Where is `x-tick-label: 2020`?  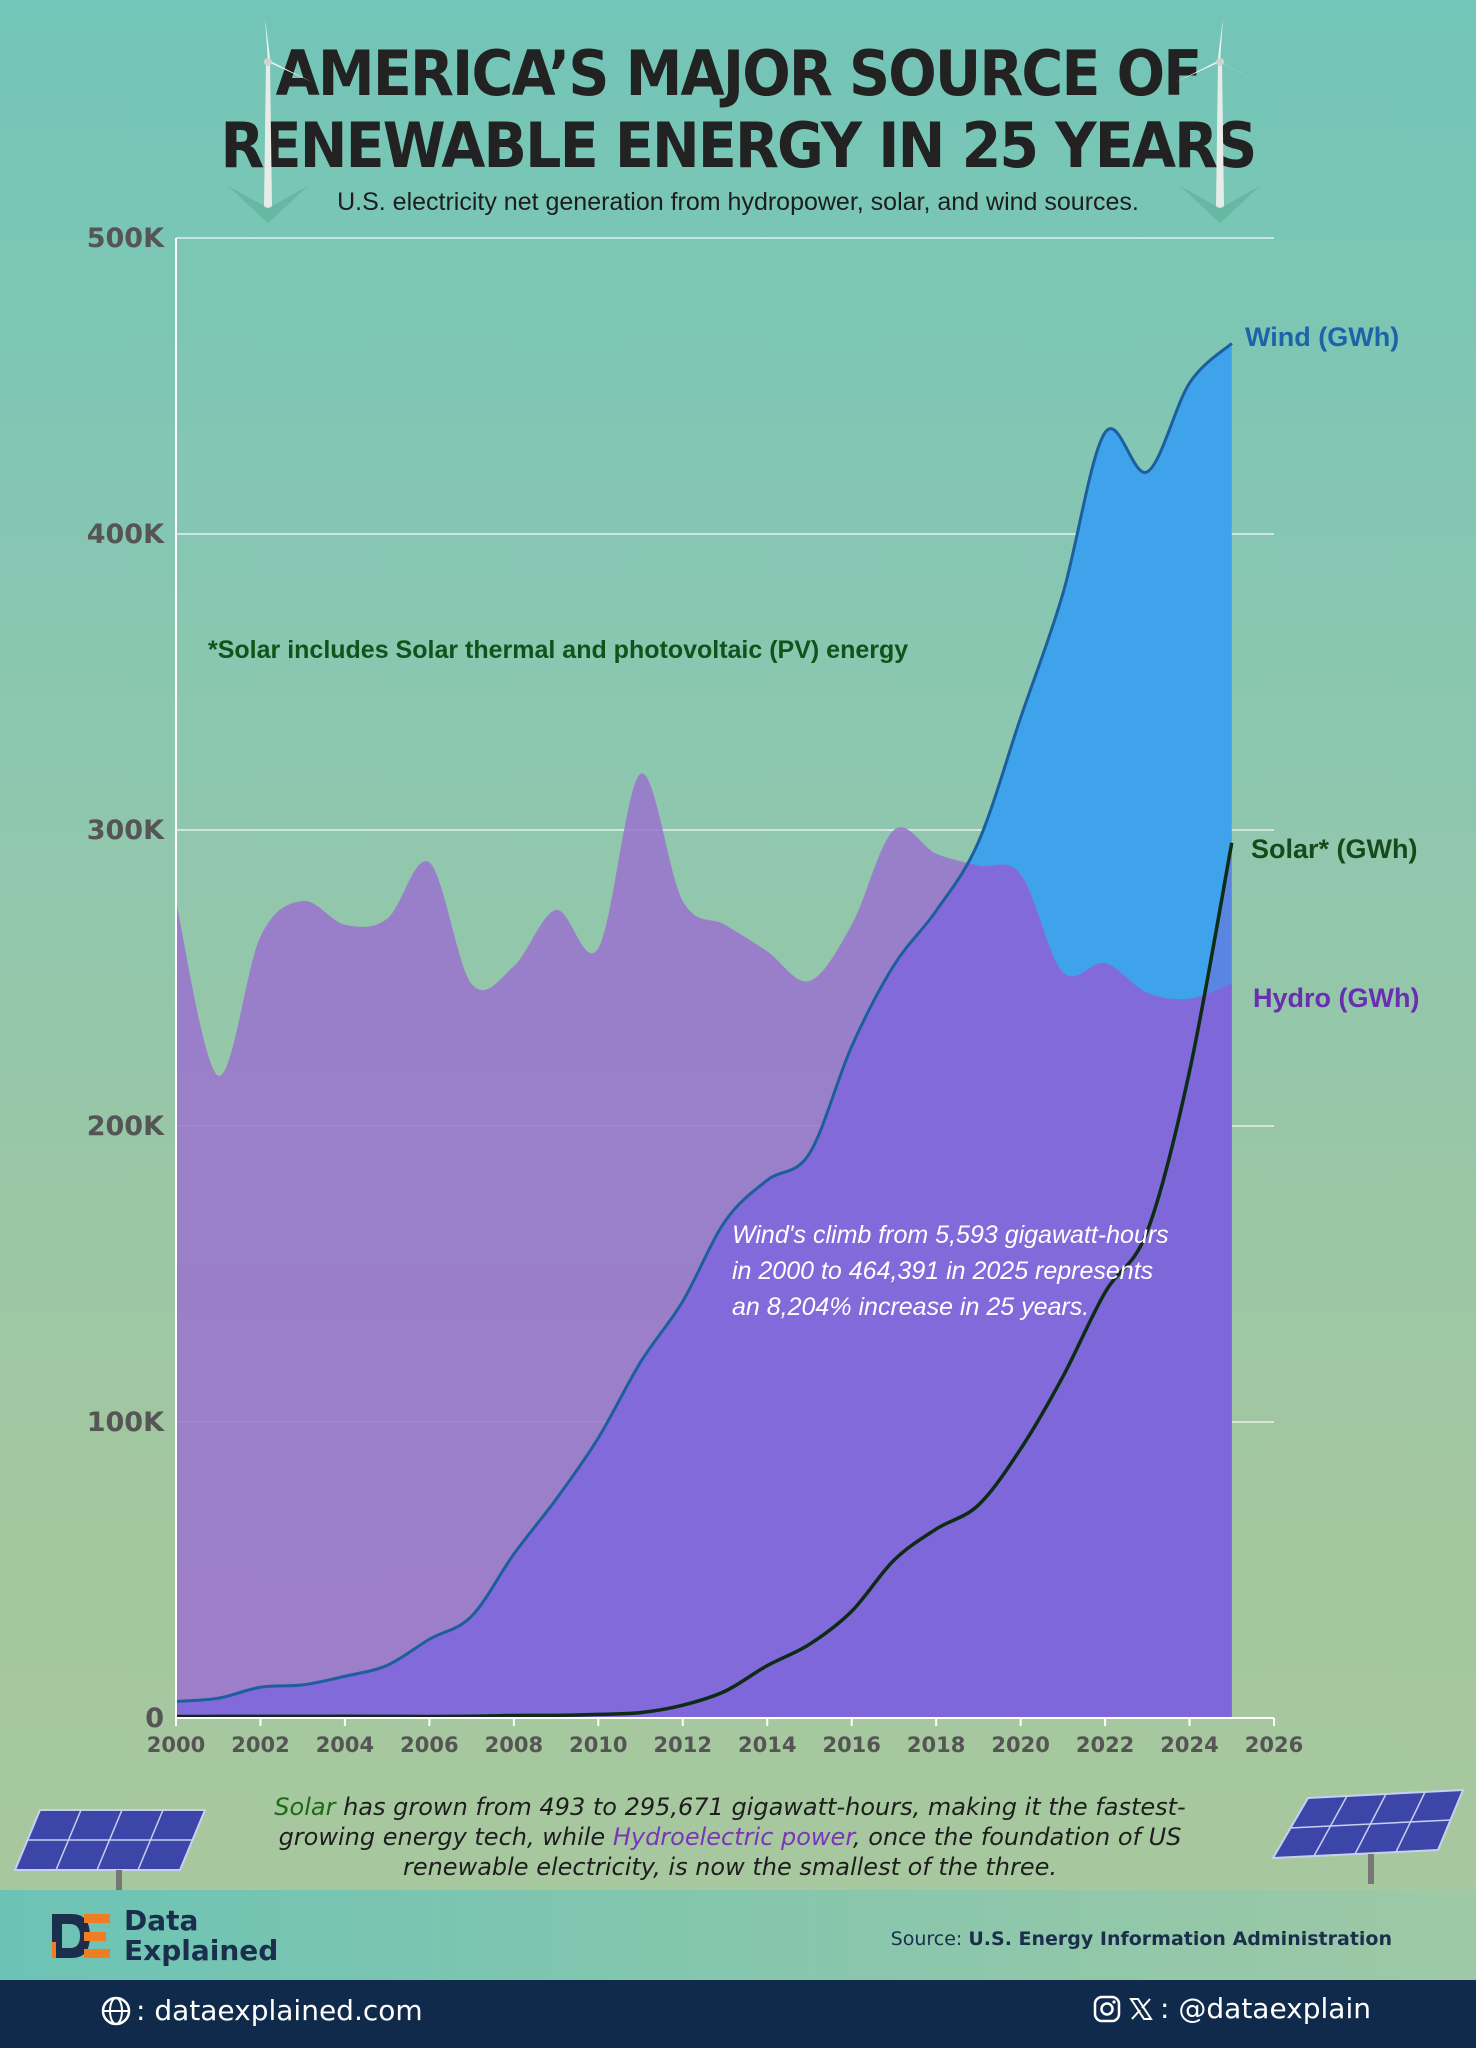
x-tick-label: 2020 is located at coordinates (1020, 1745).